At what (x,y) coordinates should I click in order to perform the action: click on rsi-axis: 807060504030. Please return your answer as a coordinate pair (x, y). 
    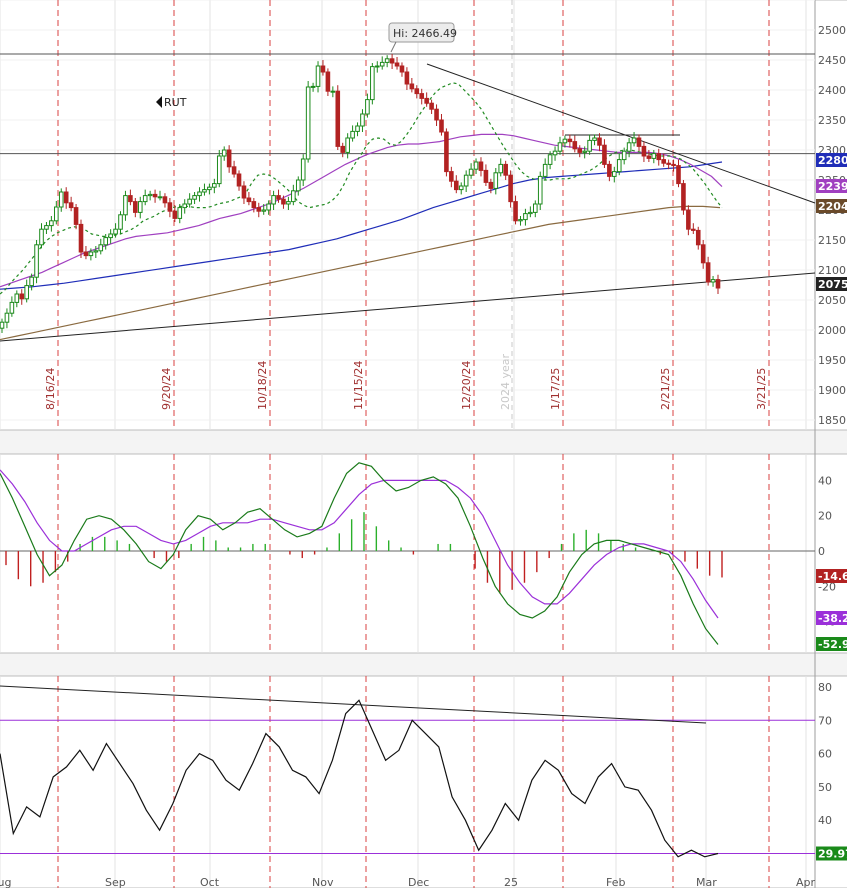
    Looking at the image, I should click on (825, 771).